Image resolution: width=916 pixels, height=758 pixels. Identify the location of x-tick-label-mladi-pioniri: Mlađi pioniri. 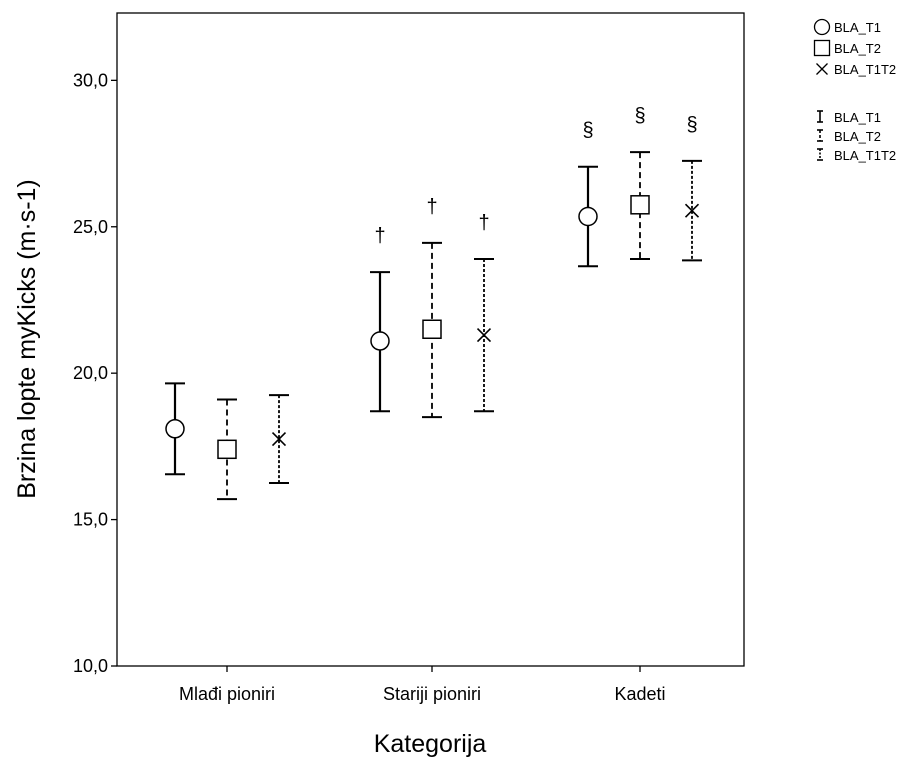
(227, 694).